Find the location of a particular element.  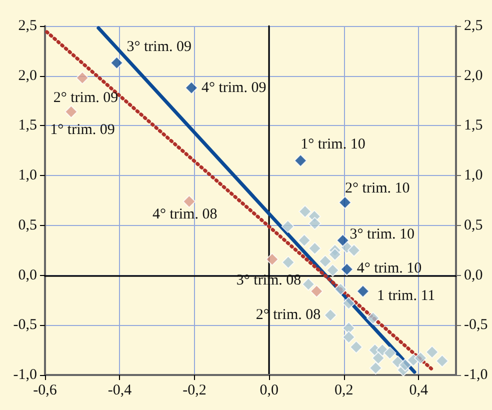

annotation: 1° trim. 10 is located at coordinates (333, 144).